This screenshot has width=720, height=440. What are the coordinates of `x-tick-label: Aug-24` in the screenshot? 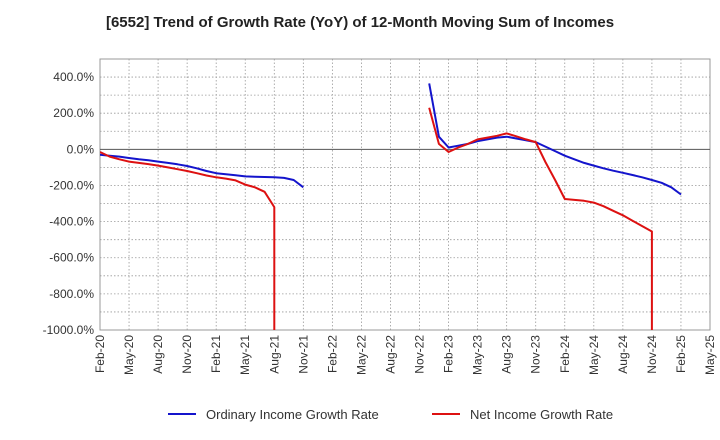 It's located at (623, 354).